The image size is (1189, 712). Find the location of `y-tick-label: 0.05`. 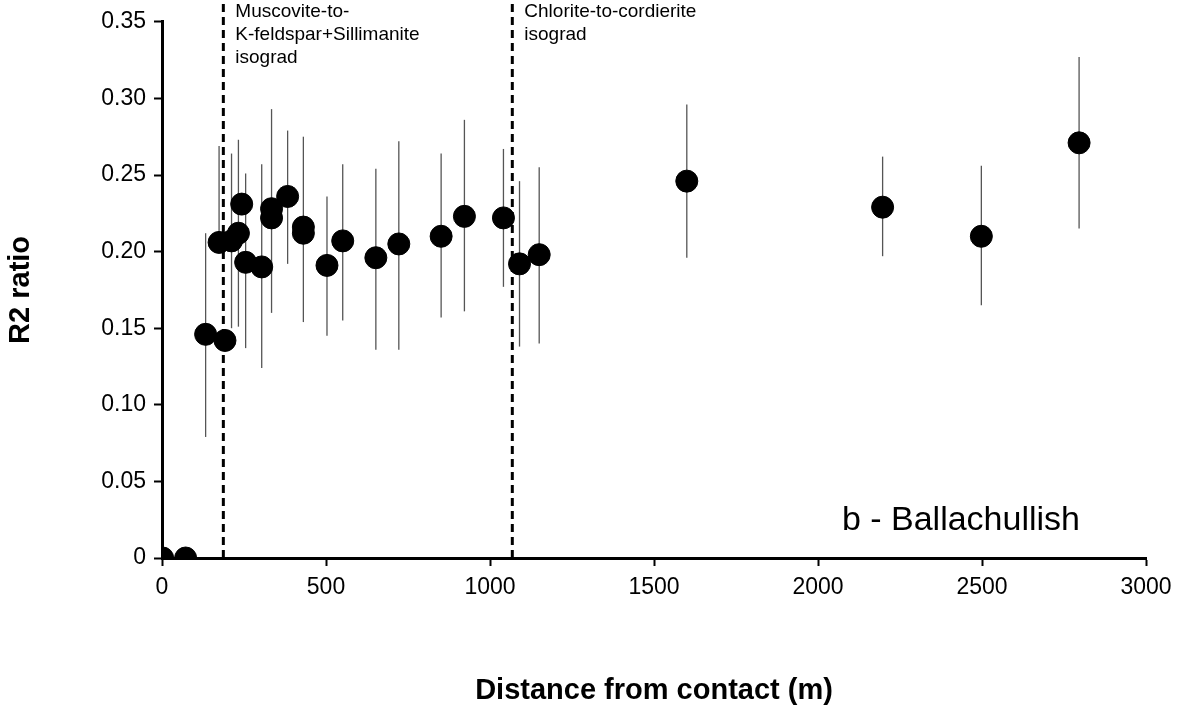

y-tick-label: 0.05 is located at coordinates (123, 479).